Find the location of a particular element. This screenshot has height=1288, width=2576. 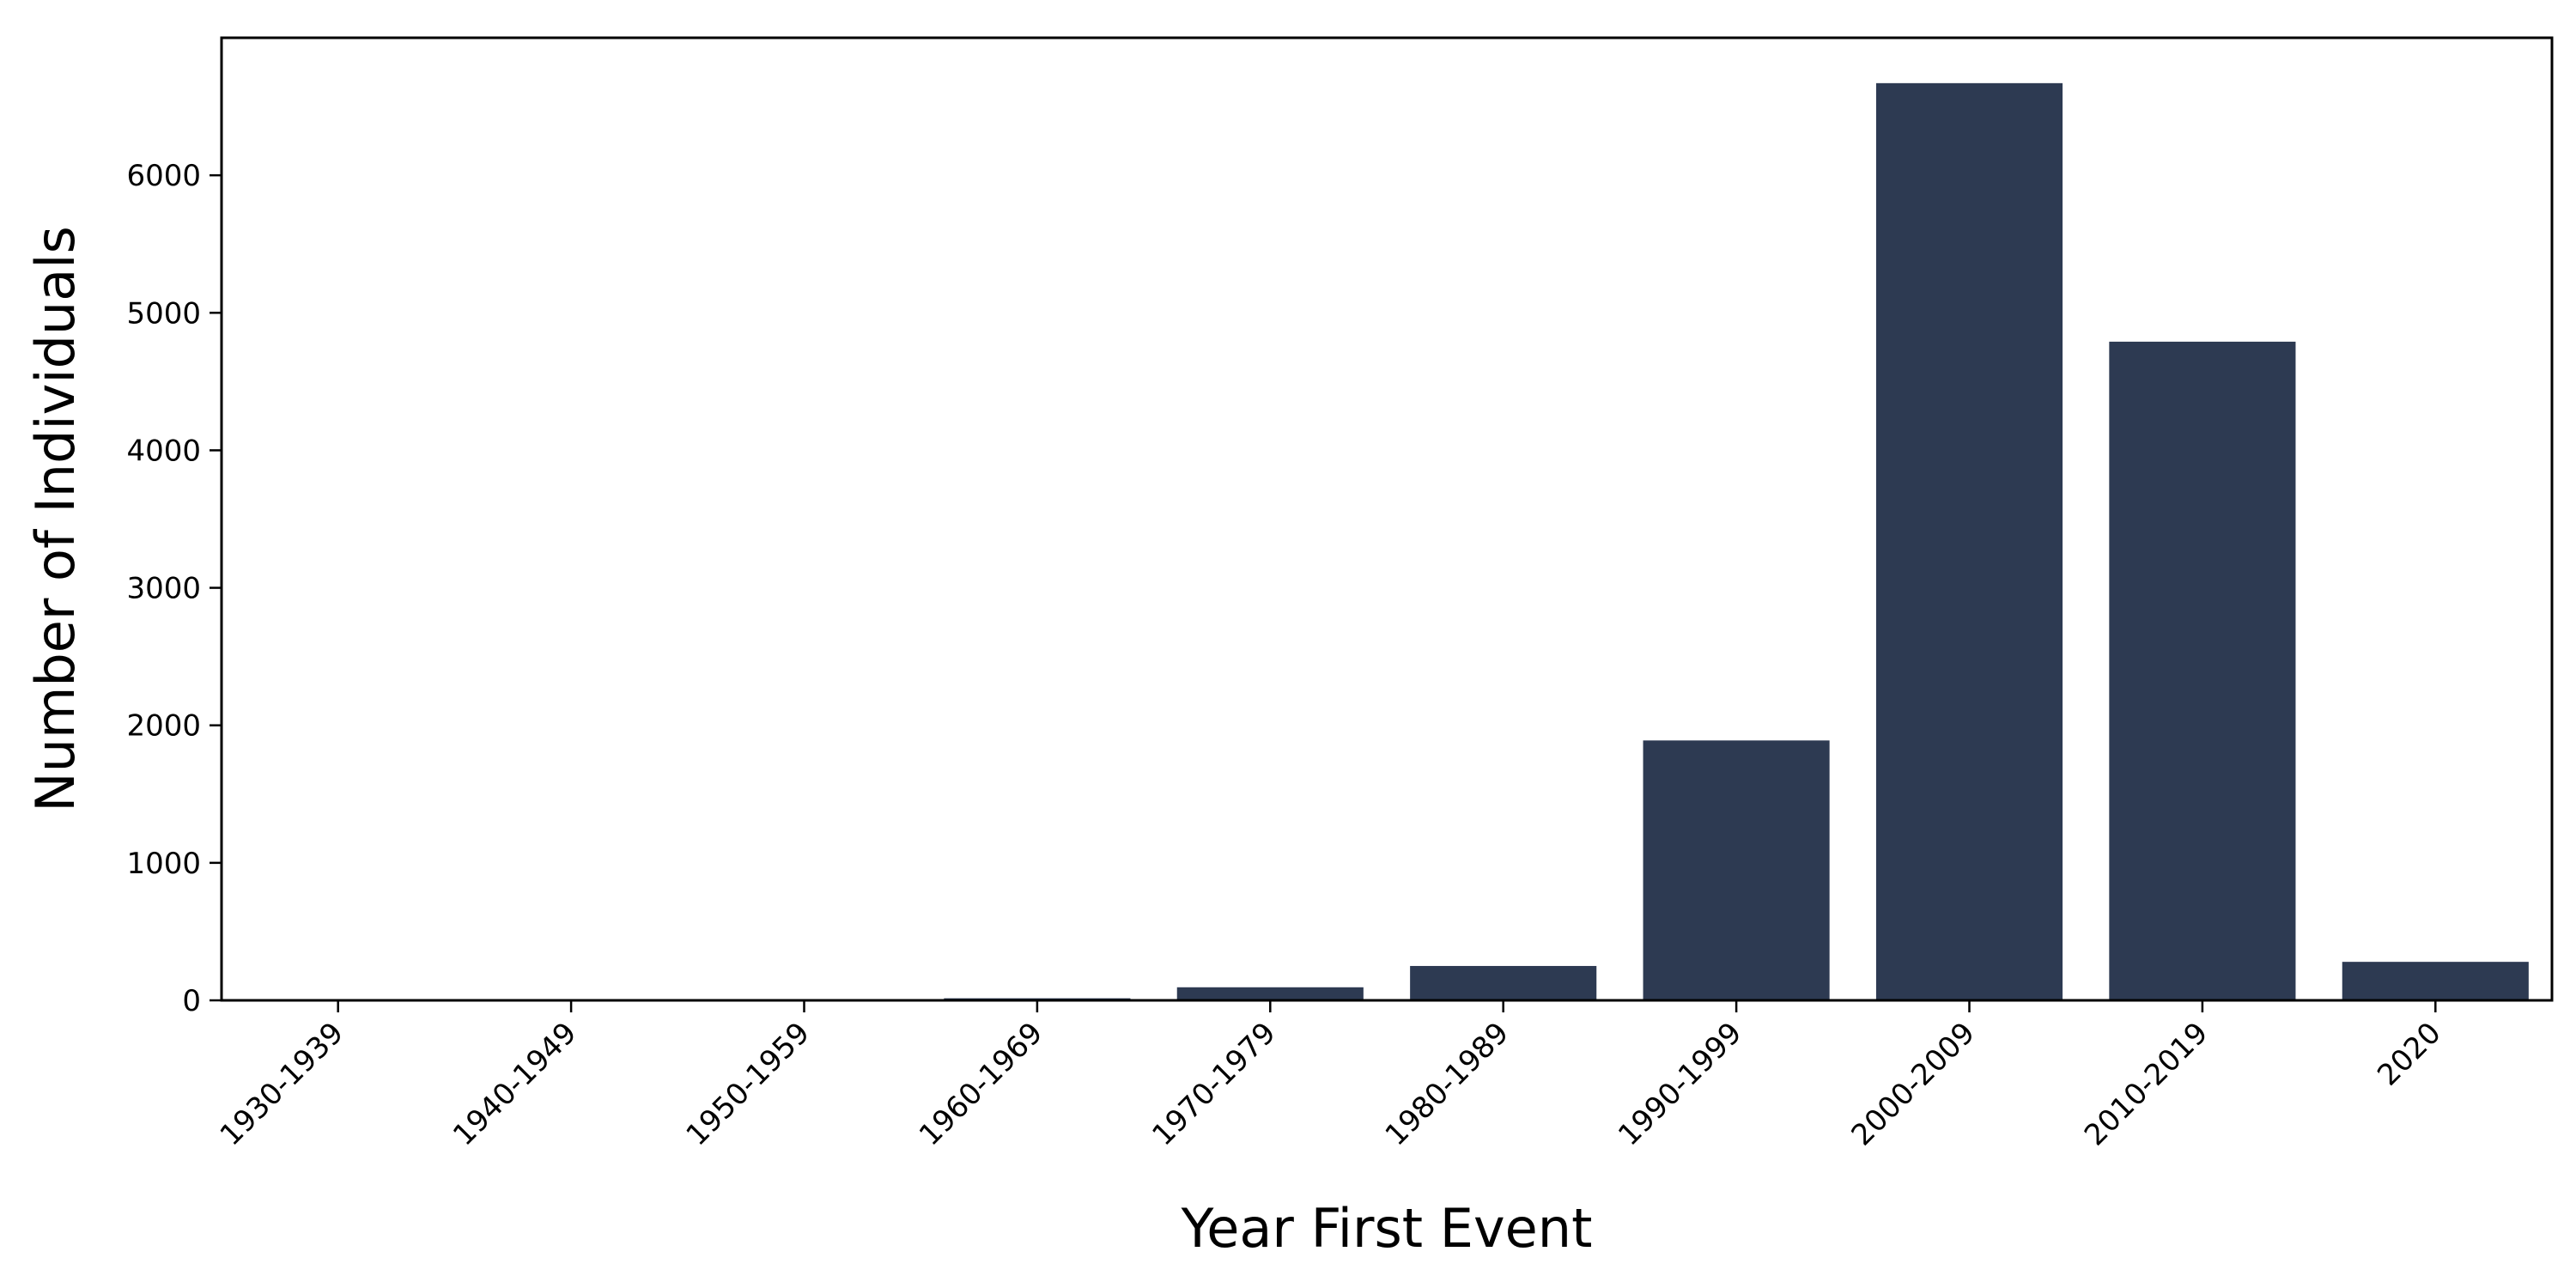

x-tick-label: 2010-2019 is located at coordinates (2146, 1084).